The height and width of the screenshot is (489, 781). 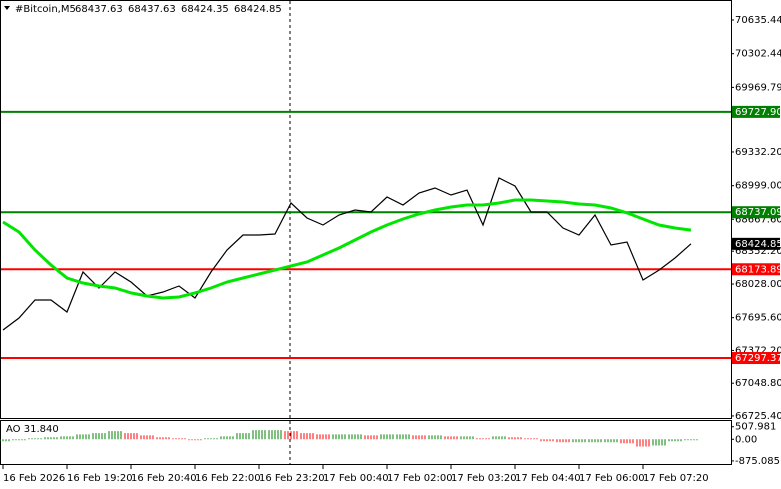 What do you see at coordinates (758, 186) in the screenshot?
I see `y-tick-label: 68999.00` at bounding box center [758, 186].